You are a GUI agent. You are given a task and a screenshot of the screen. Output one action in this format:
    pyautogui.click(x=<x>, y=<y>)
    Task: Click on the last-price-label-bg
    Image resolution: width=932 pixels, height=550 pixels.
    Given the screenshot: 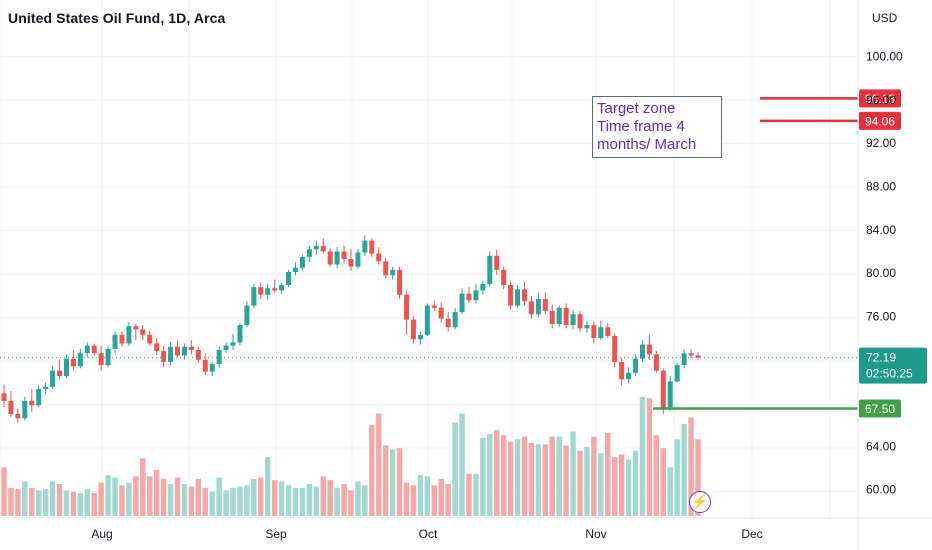 What is the action you would take?
    pyautogui.click(x=893, y=365)
    